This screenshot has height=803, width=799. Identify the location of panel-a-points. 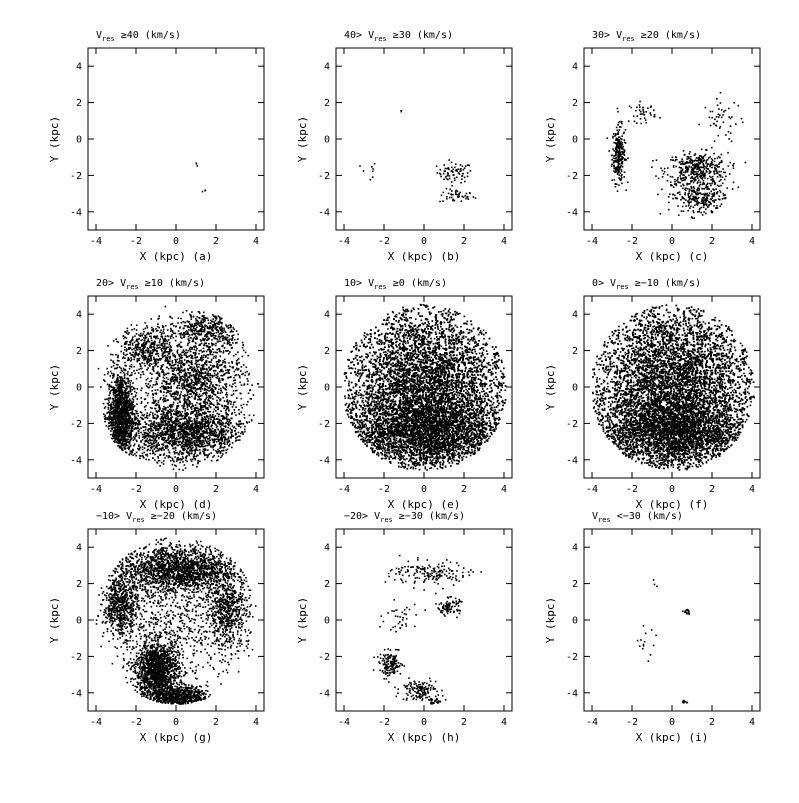
(201, 177).